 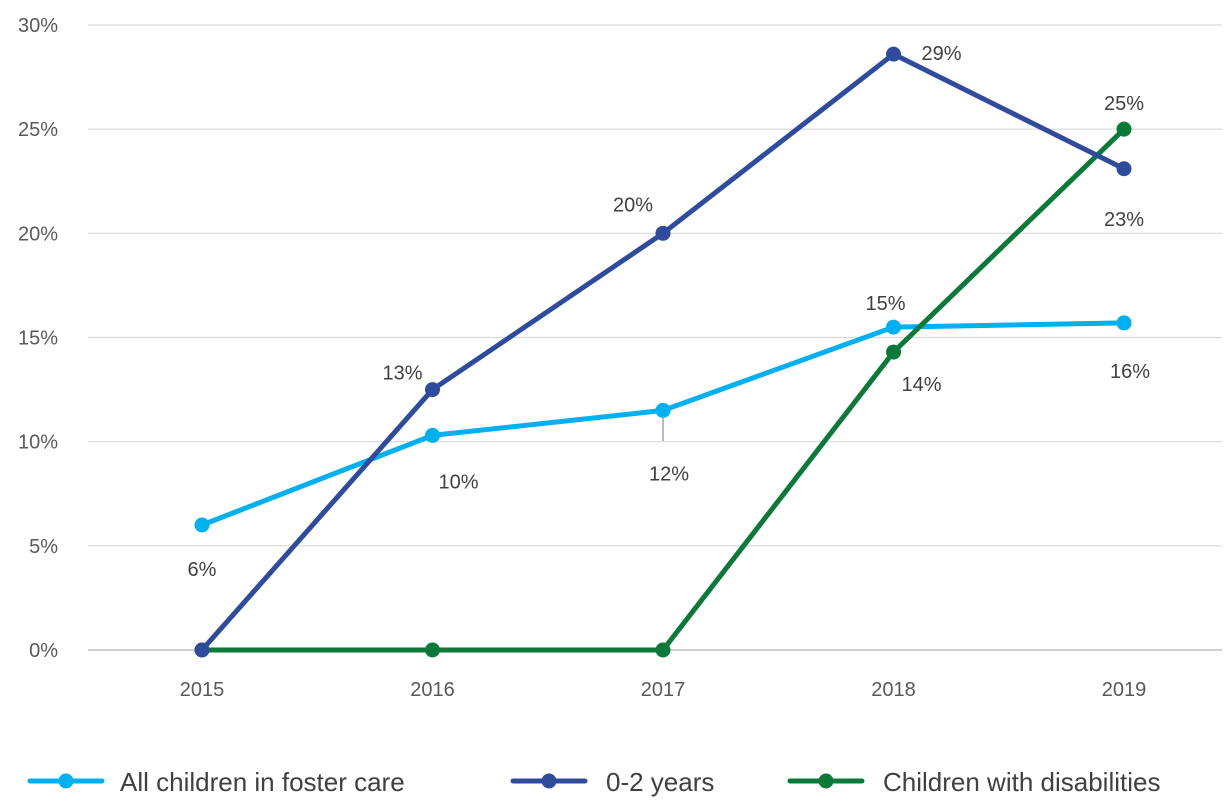 I want to click on data-label: 20%, so click(x=633, y=205).